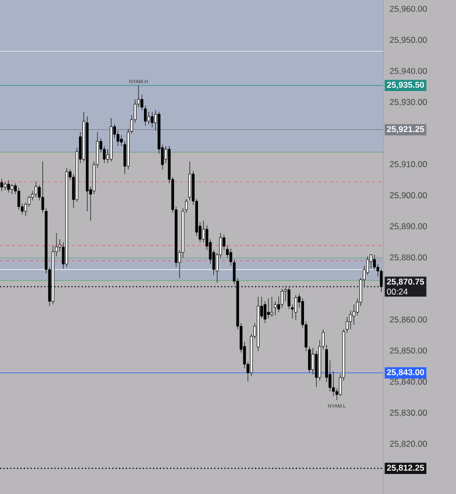 The image size is (456, 494). What do you see at coordinates (408, 9) in the screenshot?
I see `y-tick-label: 25,960.00` at bounding box center [408, 9].